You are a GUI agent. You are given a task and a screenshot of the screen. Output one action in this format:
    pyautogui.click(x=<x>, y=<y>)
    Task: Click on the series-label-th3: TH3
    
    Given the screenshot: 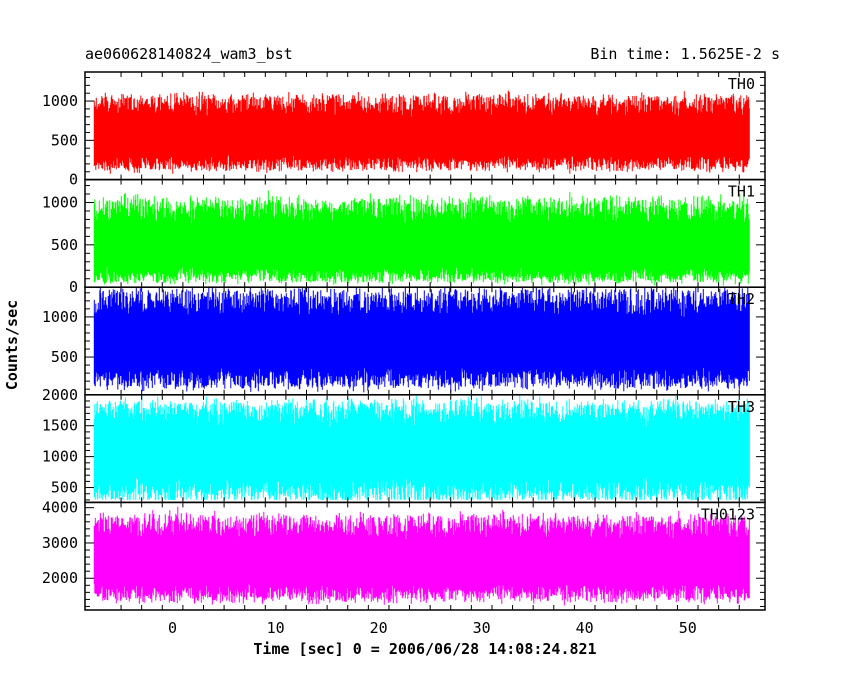 What is the action you would take?
    pyautogui.click(x=741, y=407)
    